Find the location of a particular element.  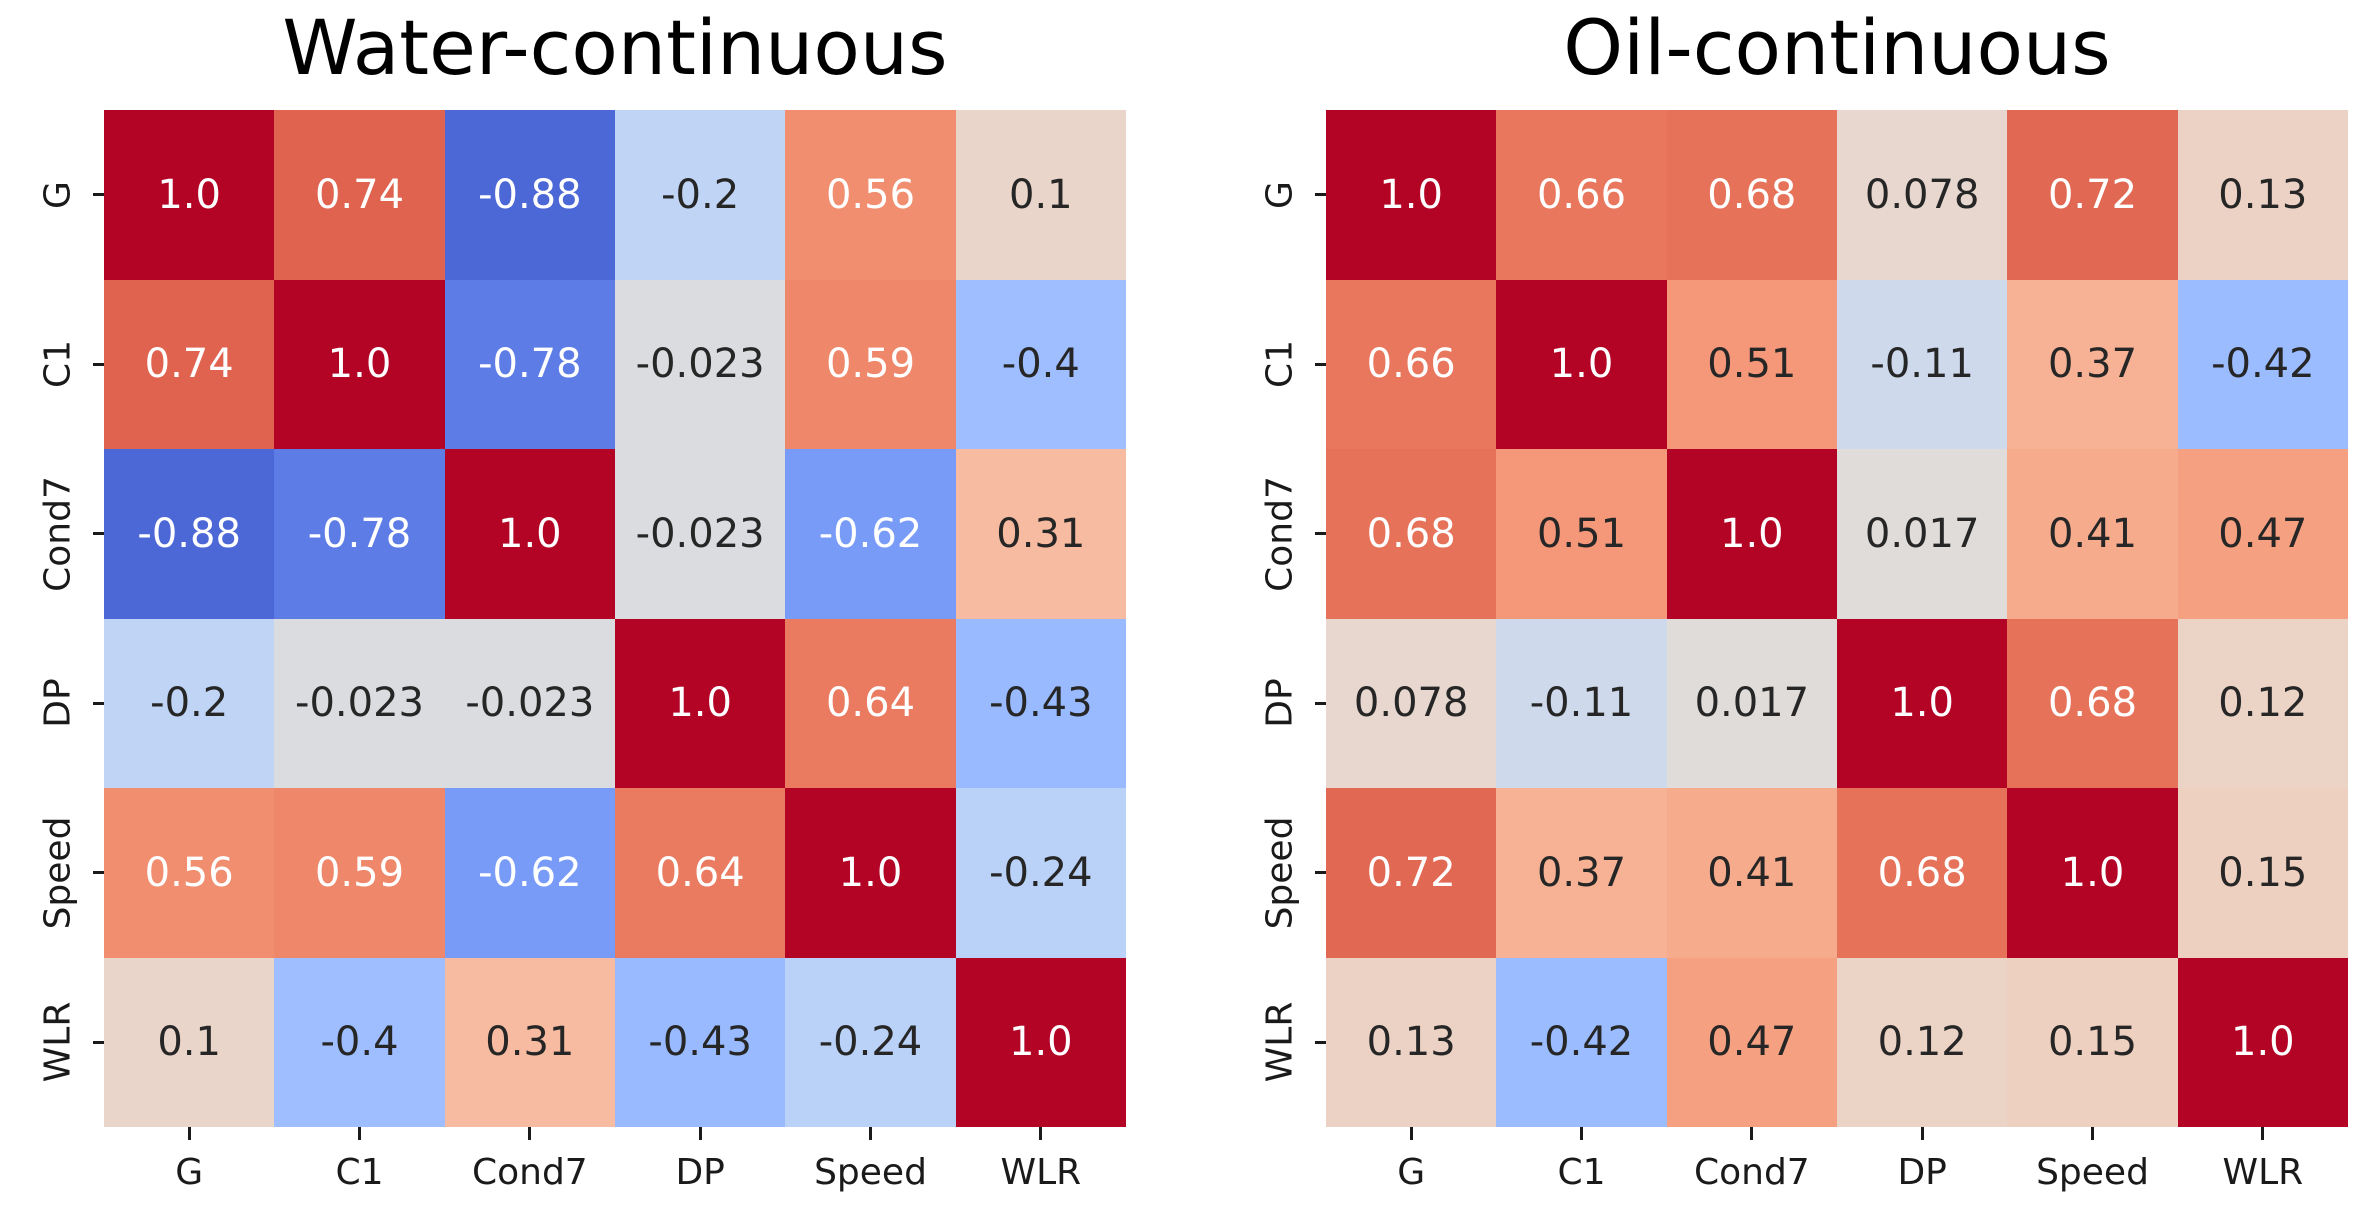

x-tick-label-WLR-1: WLR is located at coordinates (2263, 1172).